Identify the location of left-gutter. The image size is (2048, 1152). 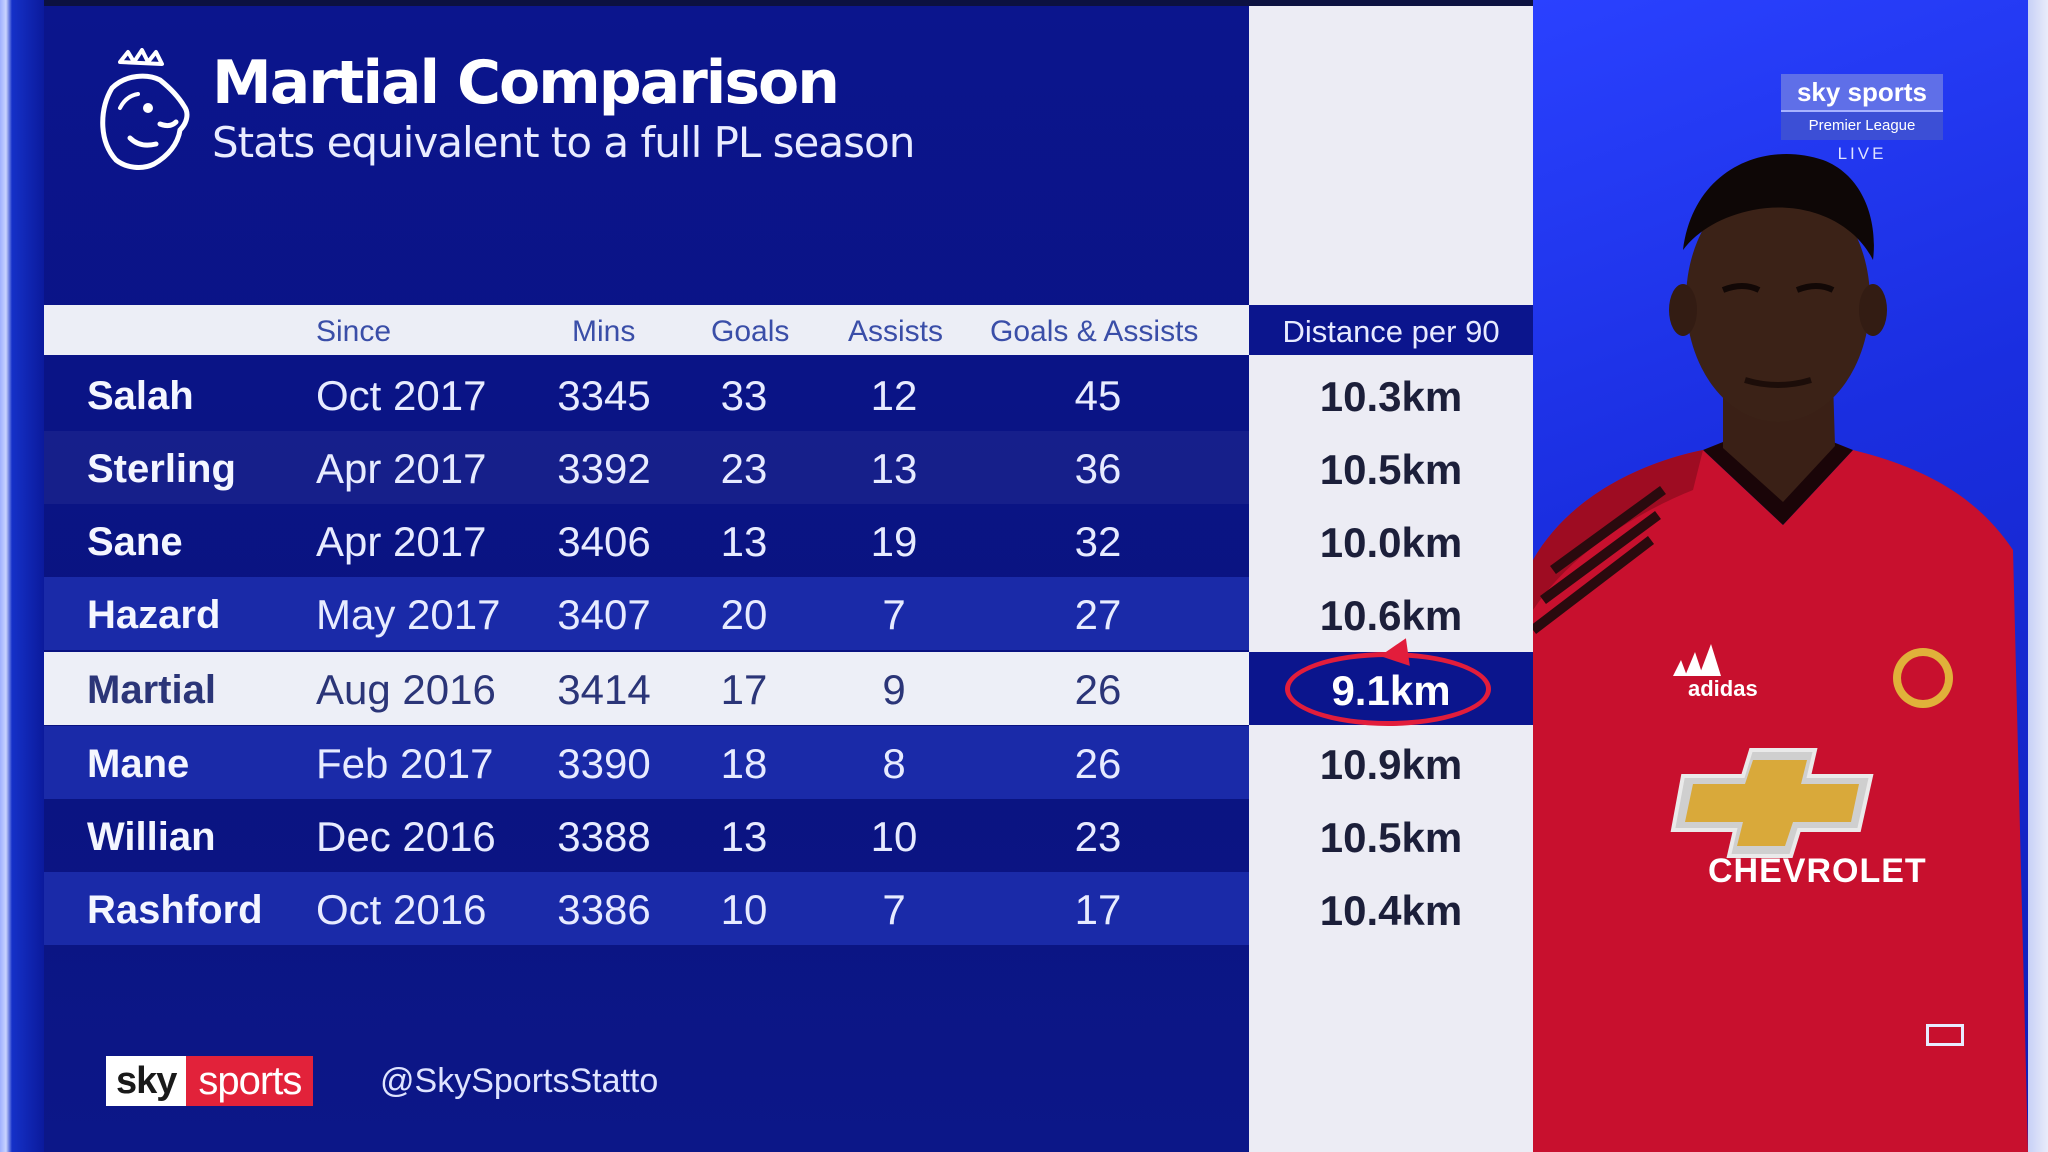
(22, 576).